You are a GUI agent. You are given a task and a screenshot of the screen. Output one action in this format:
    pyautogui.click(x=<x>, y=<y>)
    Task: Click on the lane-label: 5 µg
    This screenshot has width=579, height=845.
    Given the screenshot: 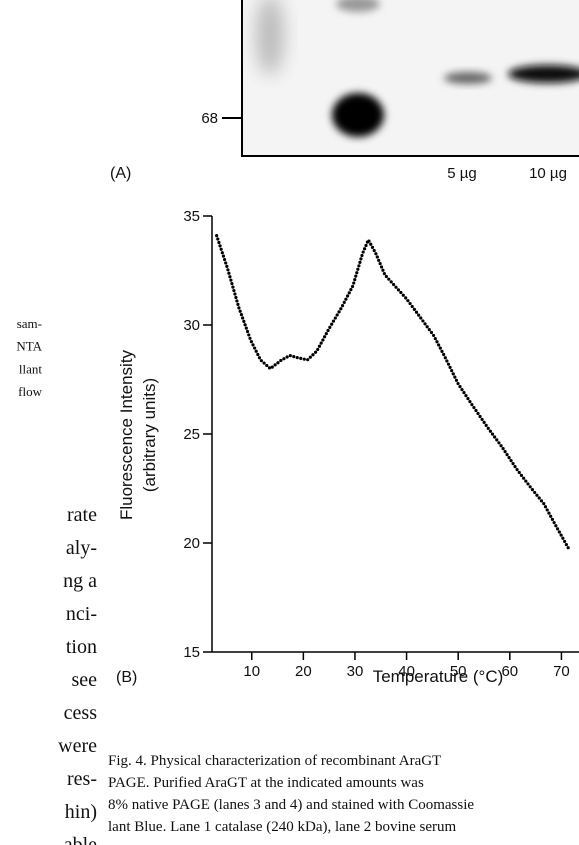 What is the action you would take?
    pyautogui.click(x=462, y=173)
    